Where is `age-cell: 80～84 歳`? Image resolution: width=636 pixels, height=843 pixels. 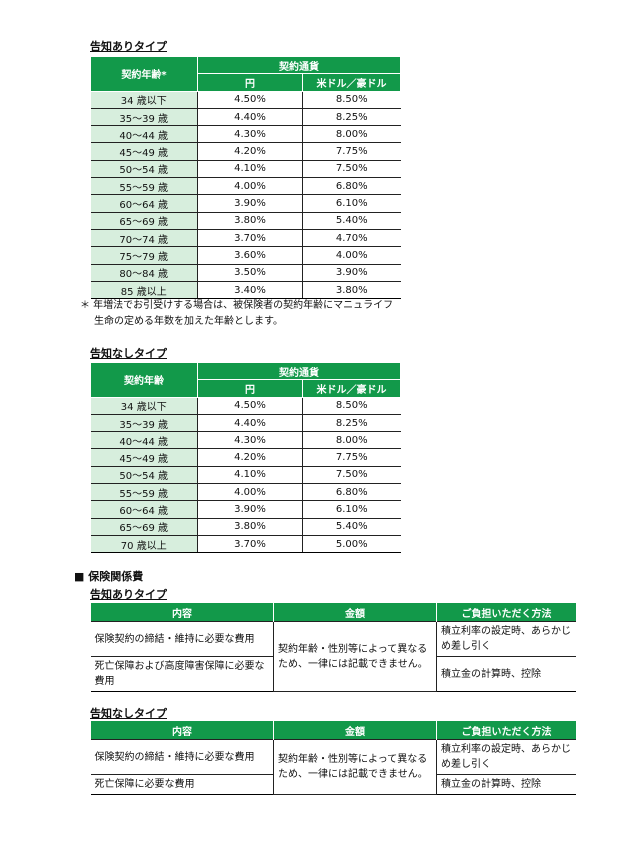
age-cell: 80～84 歳 is located at coordinates (144, 272).